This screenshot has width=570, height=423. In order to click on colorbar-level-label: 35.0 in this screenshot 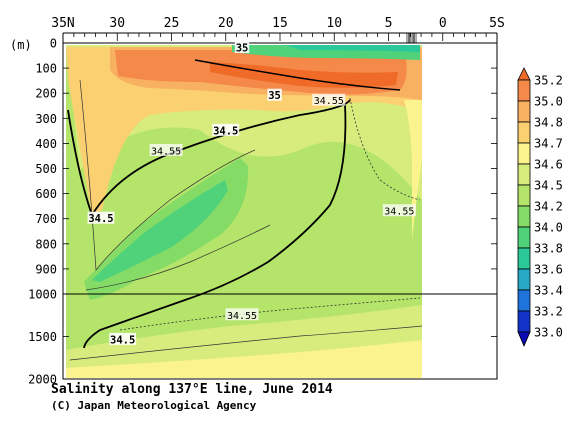, I will do `click(548, 102)`.